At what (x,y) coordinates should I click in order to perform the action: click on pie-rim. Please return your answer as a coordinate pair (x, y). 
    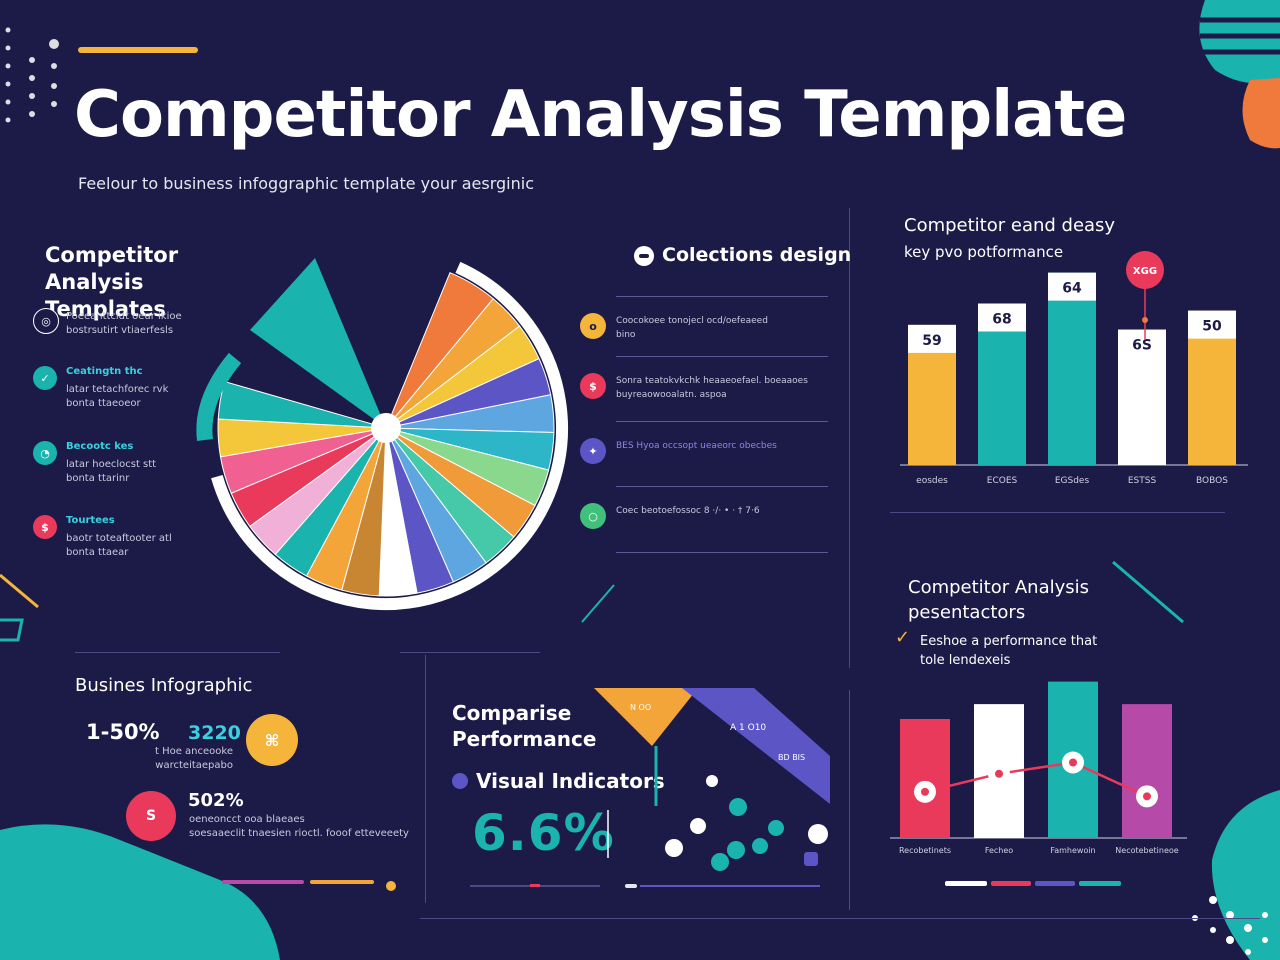
    Looking at the image, I should click on (389, 435).